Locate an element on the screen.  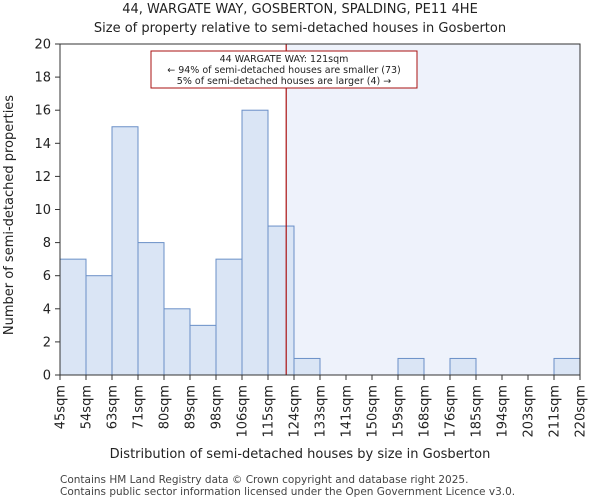
bar-45sqm is located at coordinates (73, 317).